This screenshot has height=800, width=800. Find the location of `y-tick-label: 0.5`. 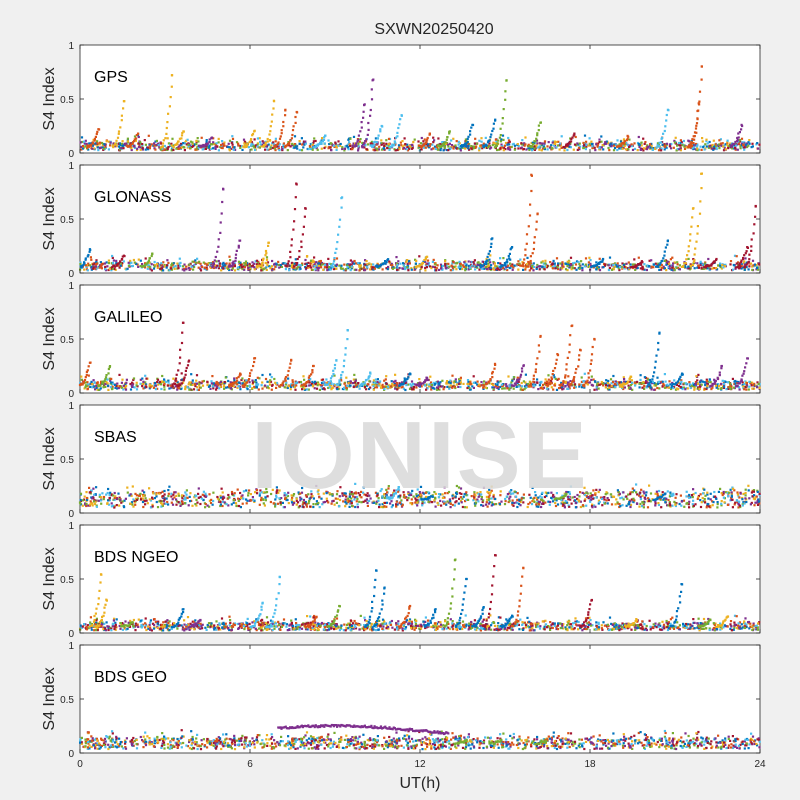

y-tick-label: 0.5 is located at coordinates (67, 220).